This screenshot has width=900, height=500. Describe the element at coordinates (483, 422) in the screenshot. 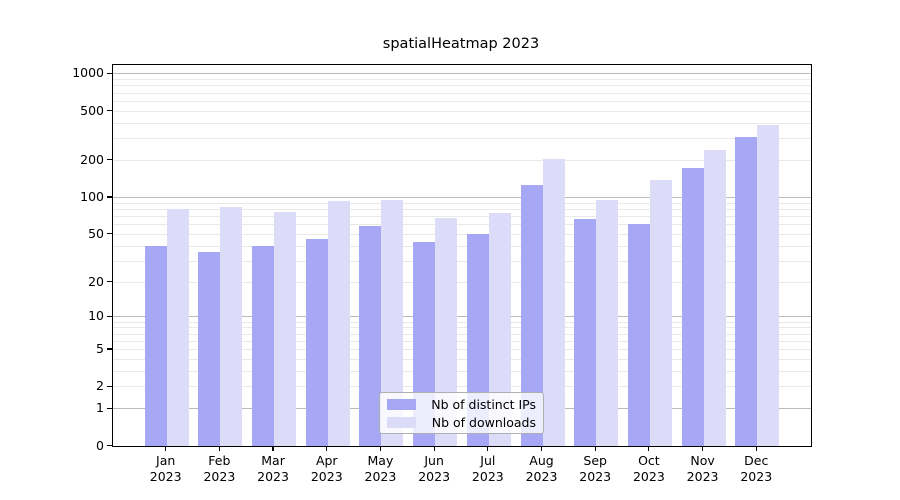

I see `legend-label-downloads: Nb of downloads` at that location.